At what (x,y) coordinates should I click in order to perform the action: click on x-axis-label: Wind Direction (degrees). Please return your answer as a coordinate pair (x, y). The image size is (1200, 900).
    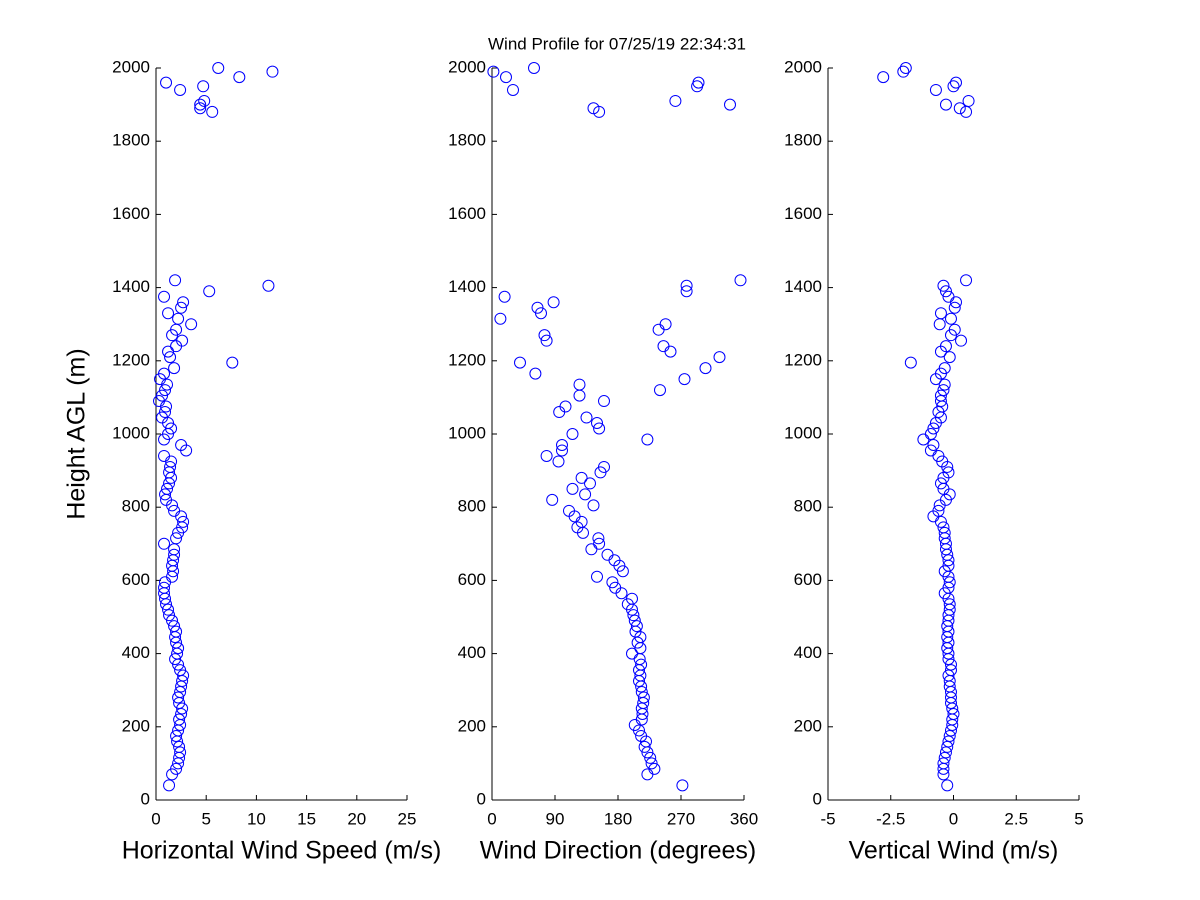
    Looking at the image, I should click on (618, 851).